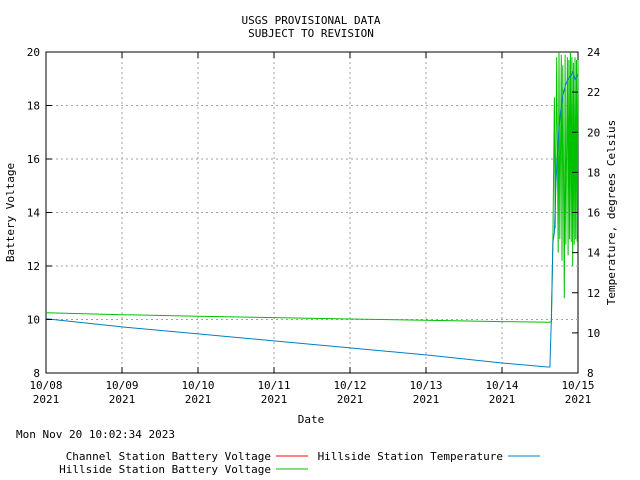  Describe the element at coordinates (577, 385) in the screenshot. I see `x-tick-label-date: 10/15` at that location.